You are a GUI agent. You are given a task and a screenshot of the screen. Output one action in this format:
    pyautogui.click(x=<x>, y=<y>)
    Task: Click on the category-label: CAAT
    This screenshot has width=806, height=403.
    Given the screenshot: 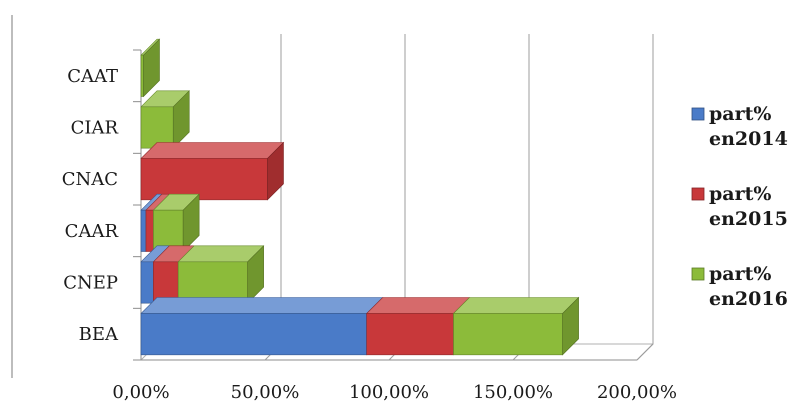 What is the action you would take?
    pyautogui.click(x=92, y=76)
    